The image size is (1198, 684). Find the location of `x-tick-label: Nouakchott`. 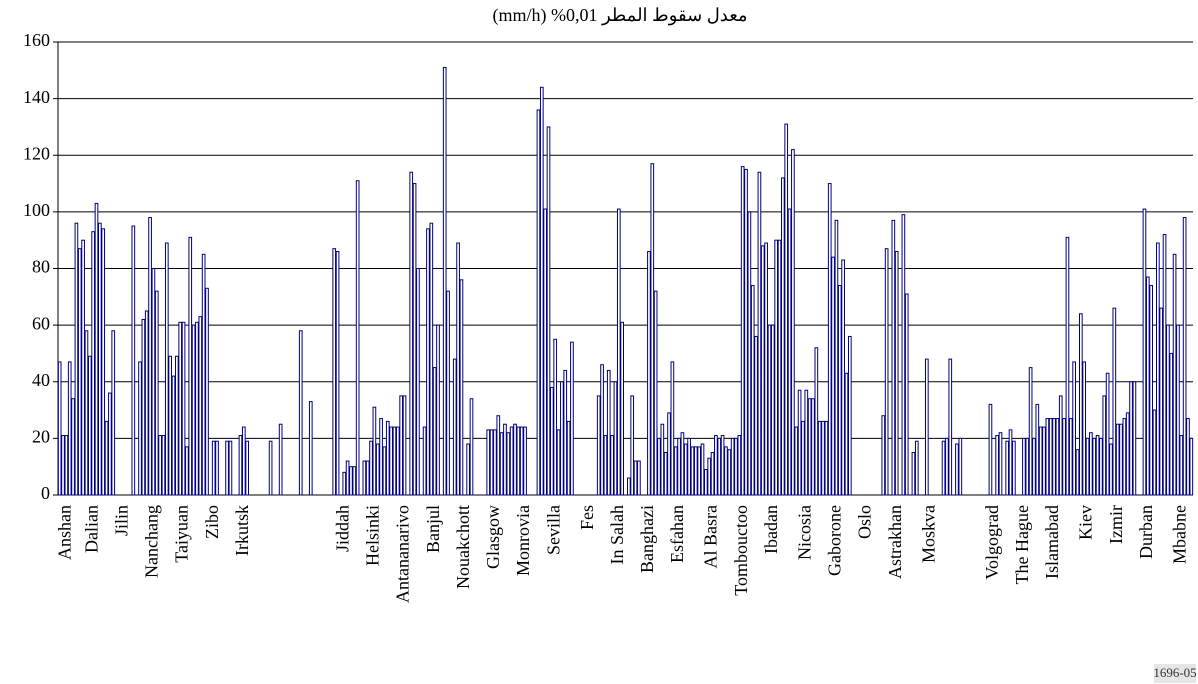

x-tick-label: Nouakchott is located at coordinates (463, 547).